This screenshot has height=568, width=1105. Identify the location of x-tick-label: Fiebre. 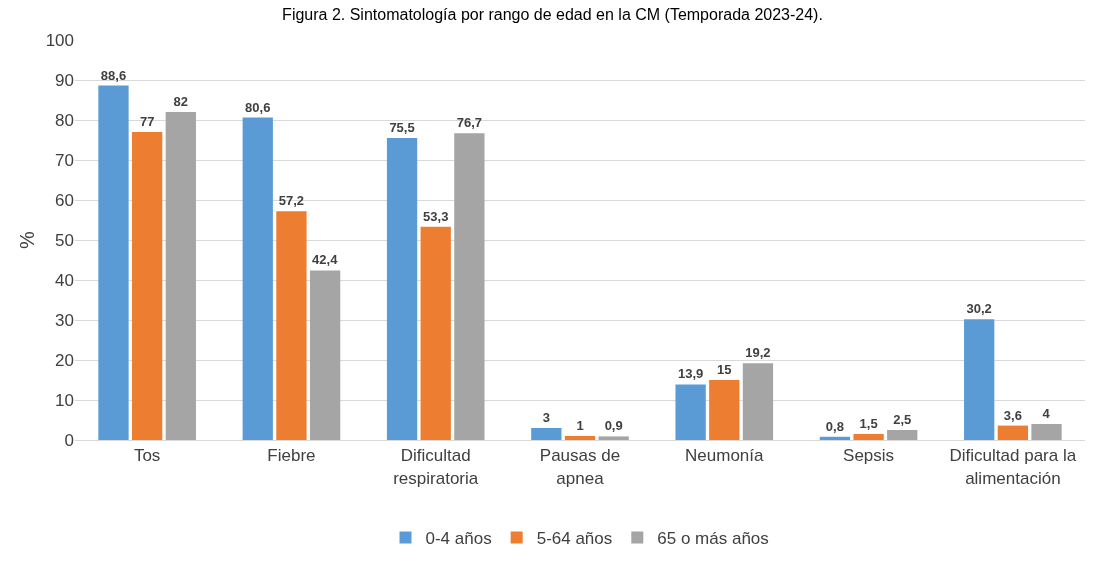
(291, 456).